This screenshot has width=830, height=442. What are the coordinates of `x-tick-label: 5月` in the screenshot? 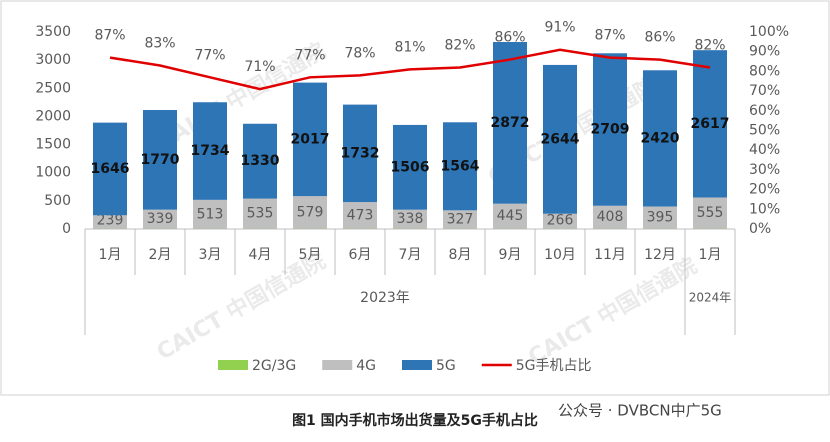 It's located at (310, 255).